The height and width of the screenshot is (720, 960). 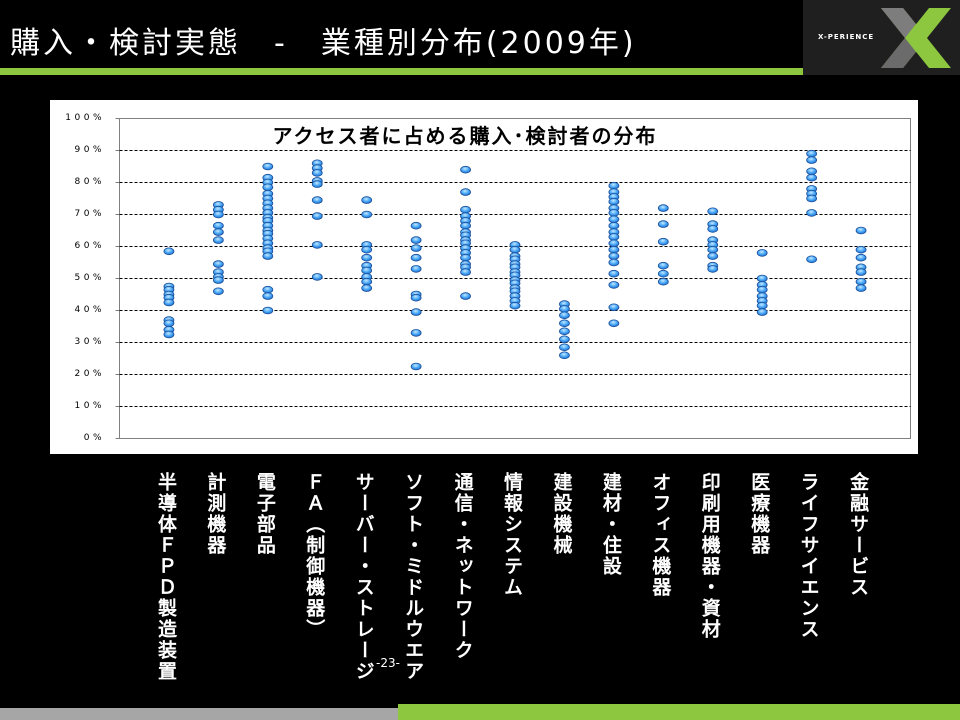 I want to click on logo: X-PERIENCE, so click(x=881, y=37).